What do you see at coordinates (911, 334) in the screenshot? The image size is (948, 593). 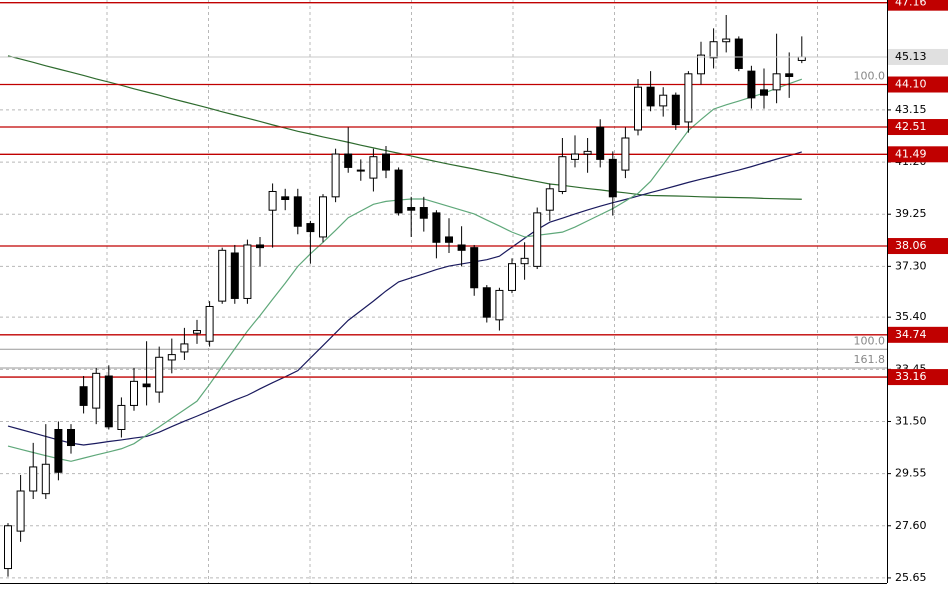 I see `level-label: 34.74` at bounding box center [911, 334].